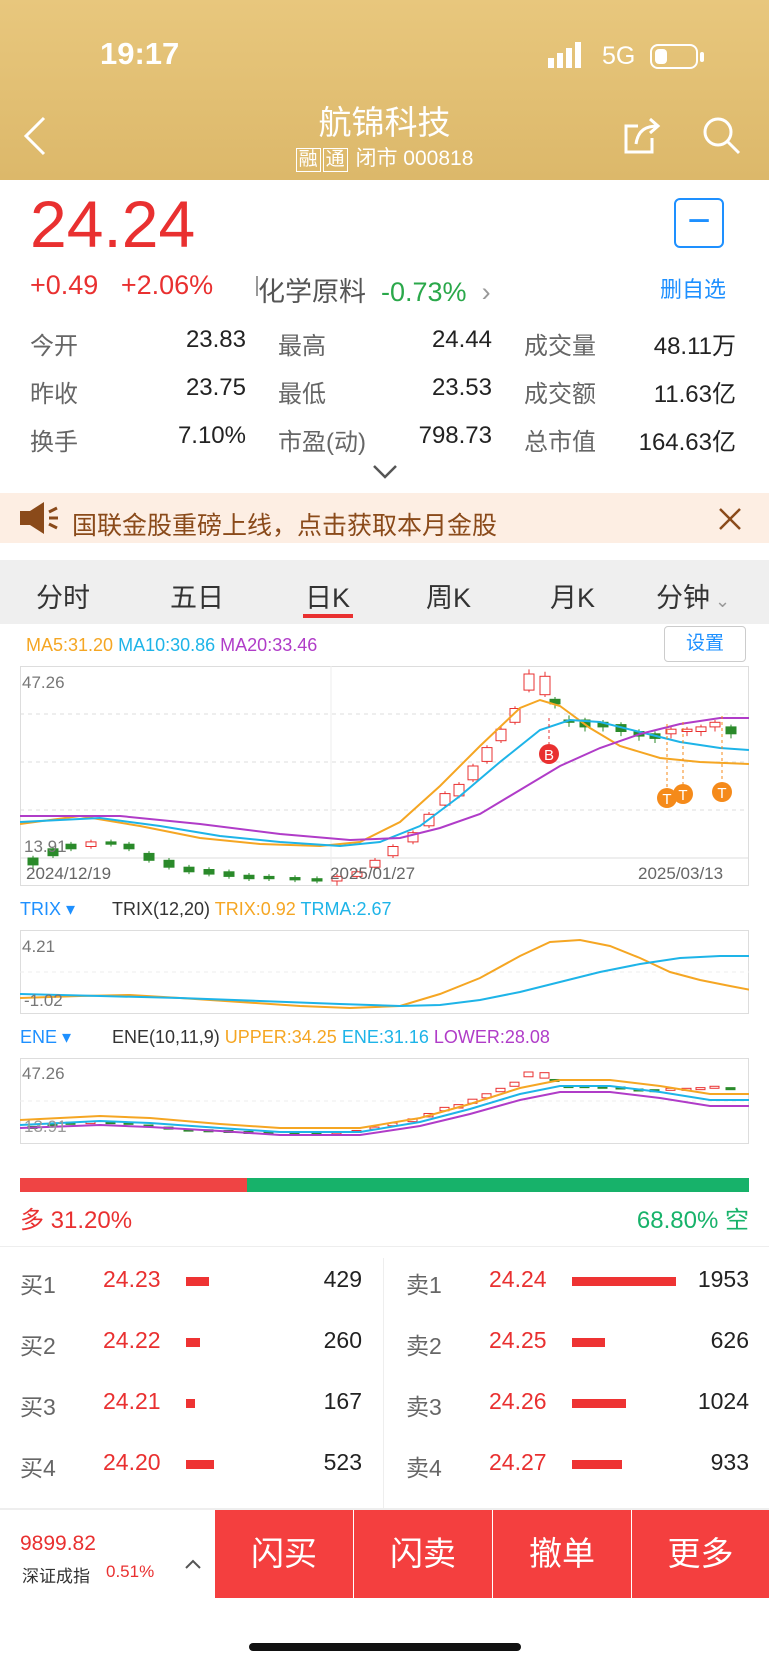 The width and height of the screenshot is (769, 1665). Describe the element at coordinates (385, 472) in the screenshot. I see `expand-chevron-icon` at that location.